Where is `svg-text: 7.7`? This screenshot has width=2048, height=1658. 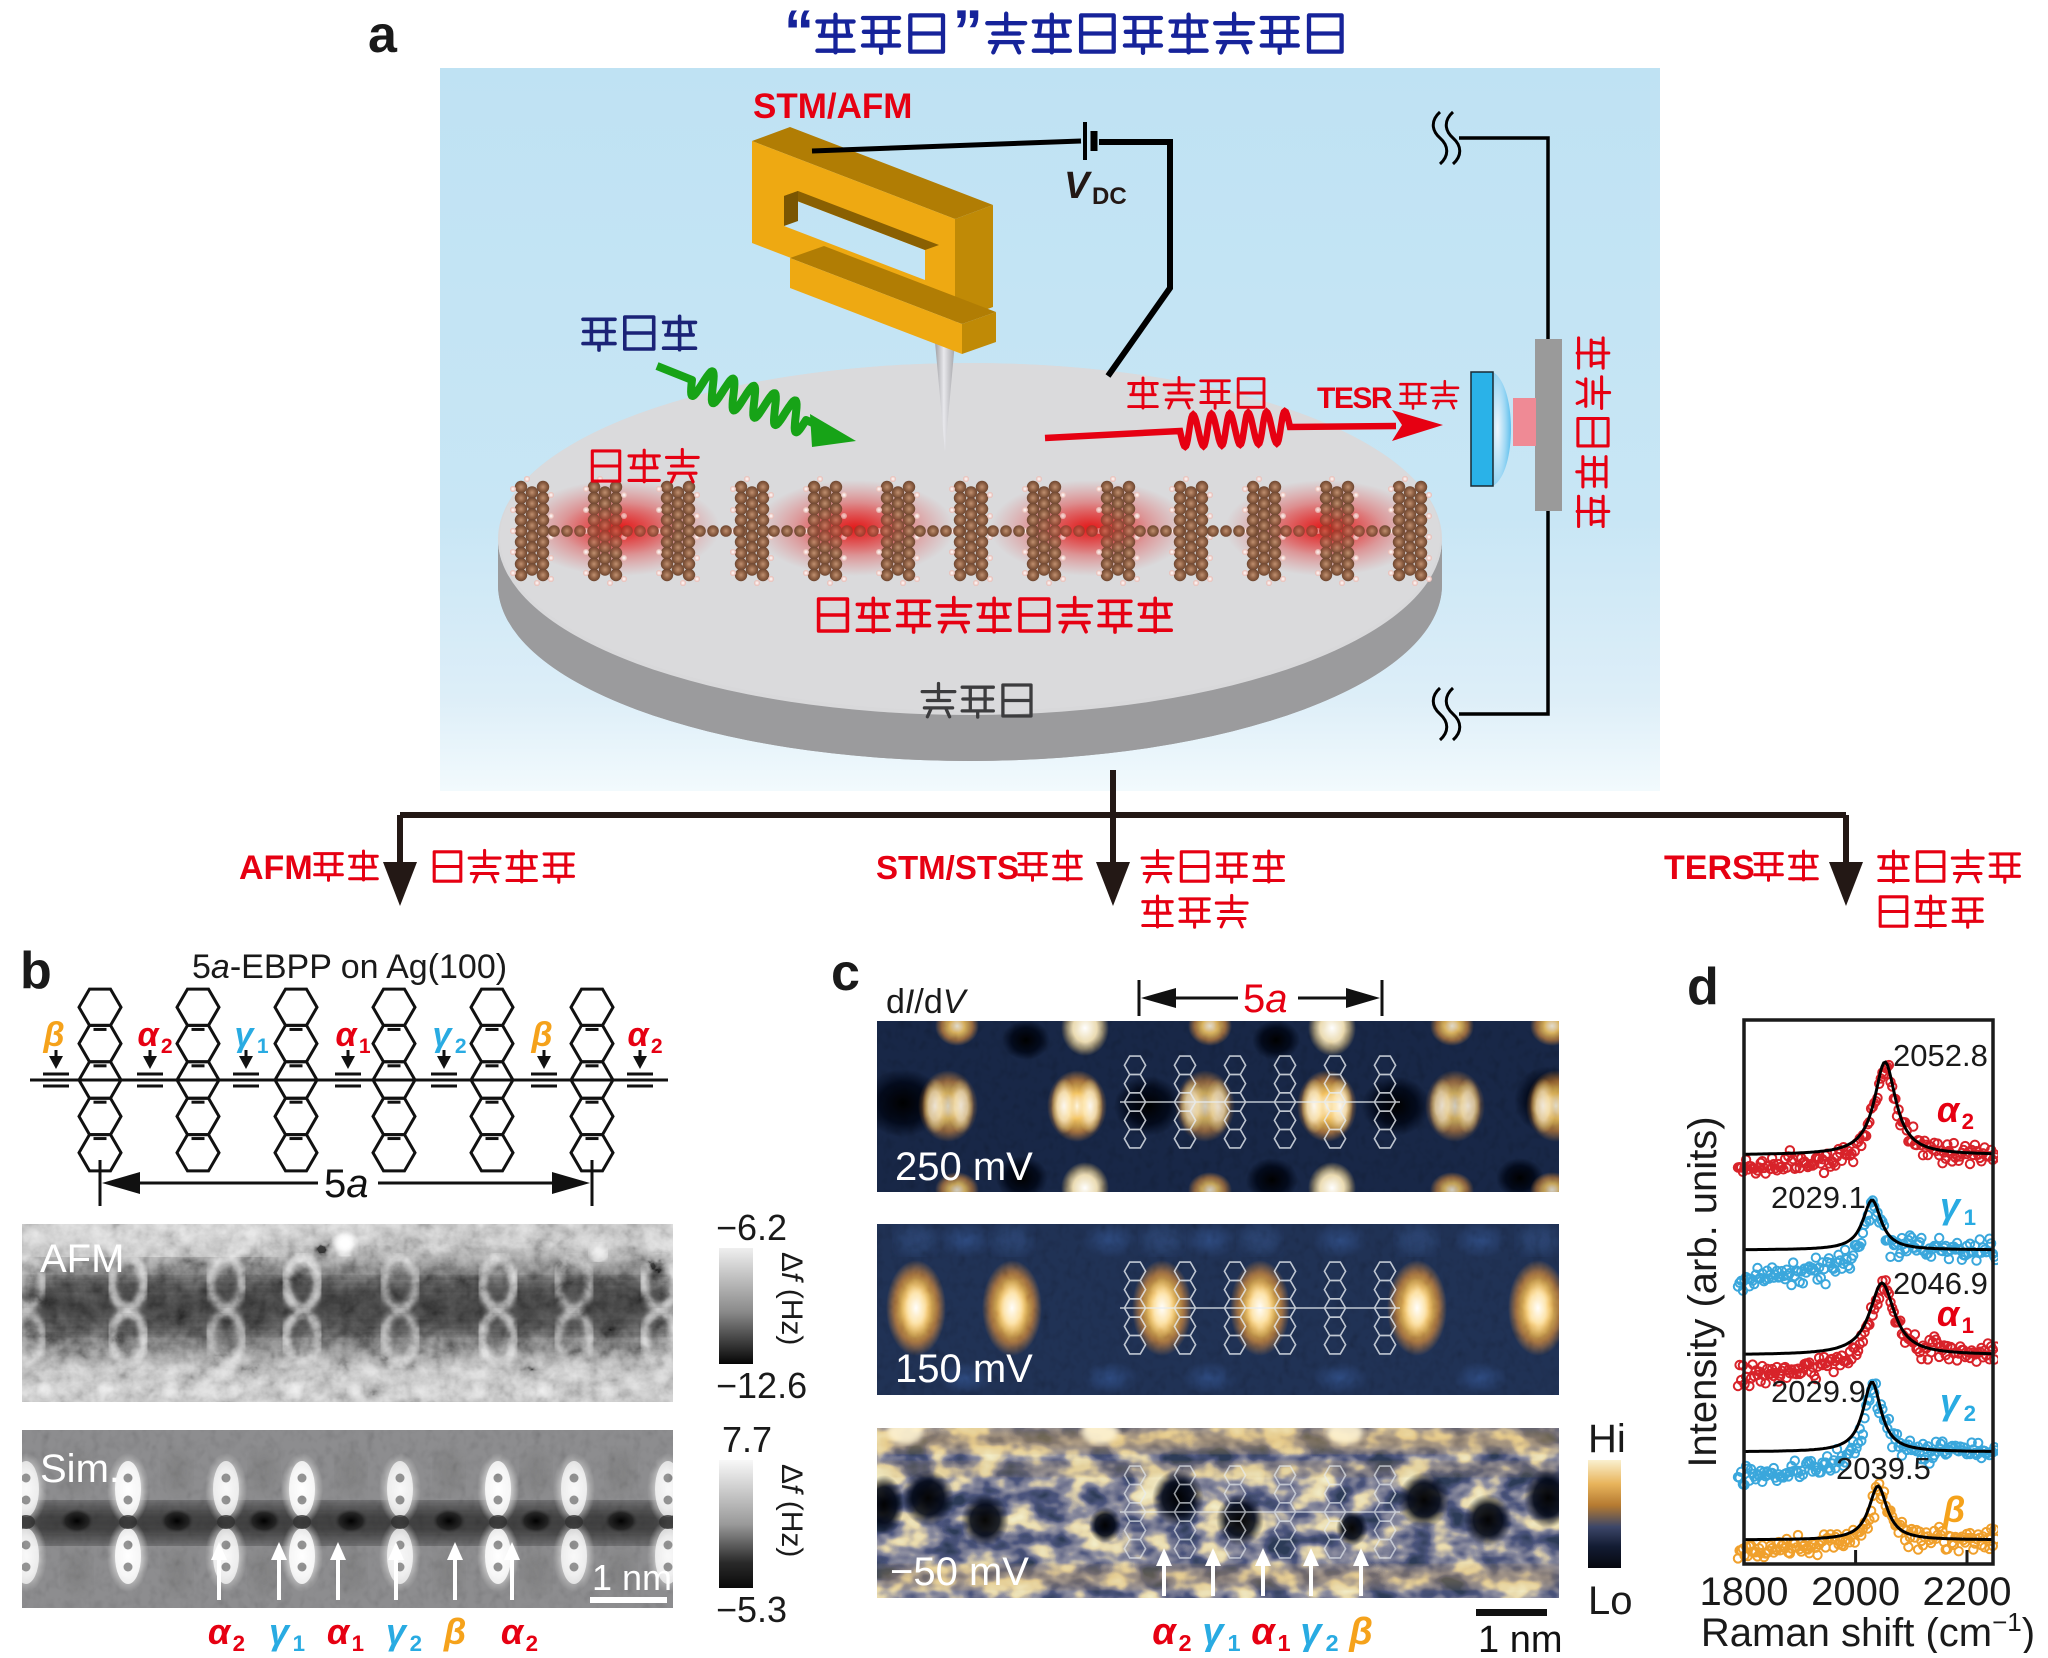
svg-text: 7.7 is located at coordinates (747, 1439).